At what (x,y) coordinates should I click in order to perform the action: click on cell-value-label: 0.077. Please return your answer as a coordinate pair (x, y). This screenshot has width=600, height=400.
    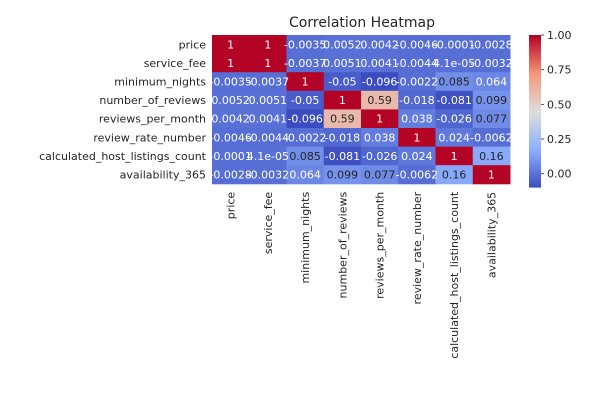
    Looking at the image, I should click on (380, 175).